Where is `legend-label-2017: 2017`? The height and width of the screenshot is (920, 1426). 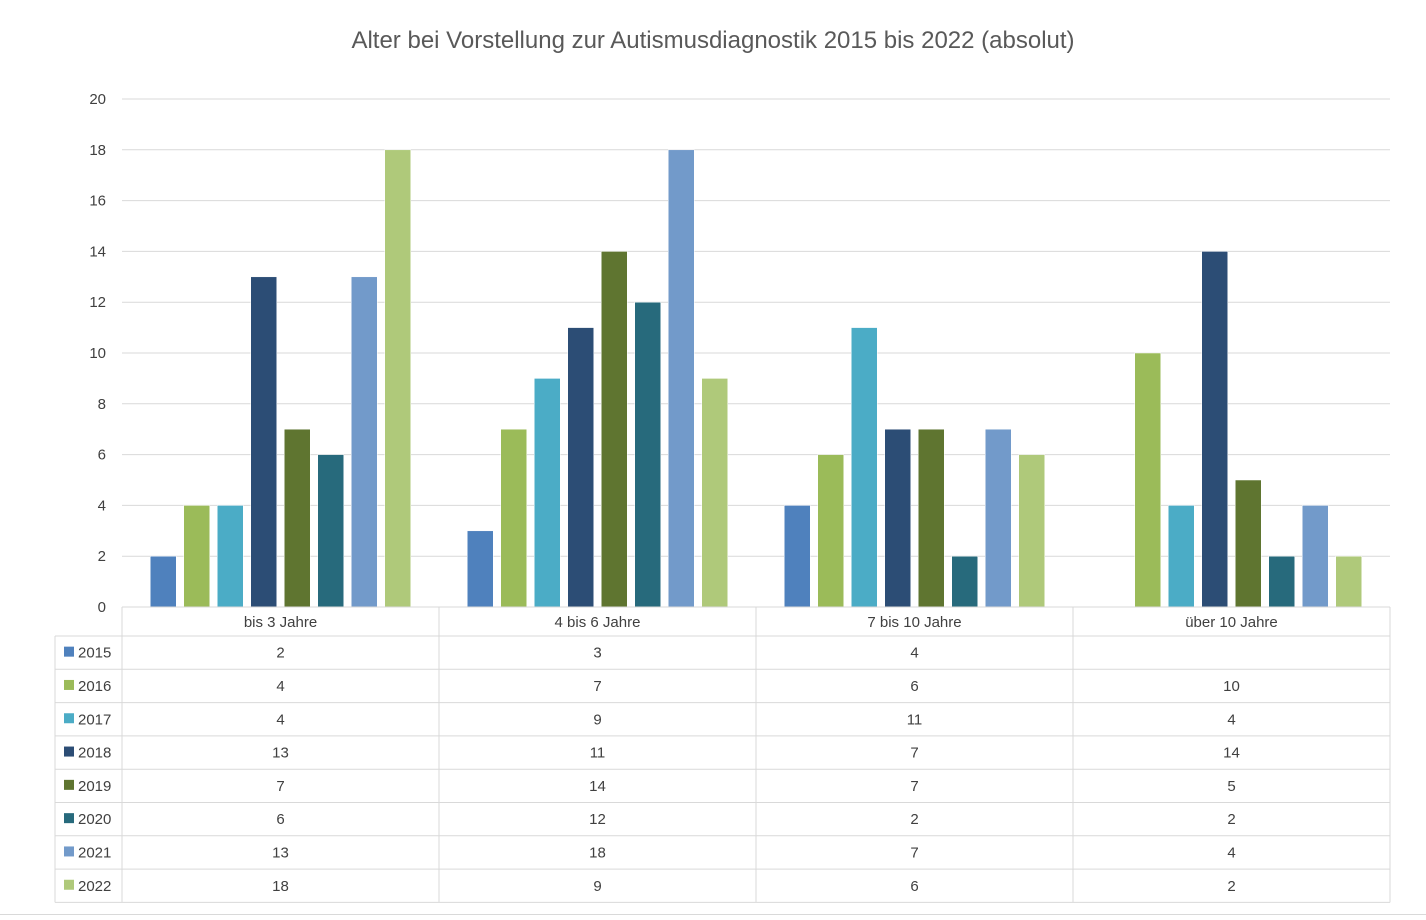
legend-label-2017: 2017 is located at coordinates (94, 719).